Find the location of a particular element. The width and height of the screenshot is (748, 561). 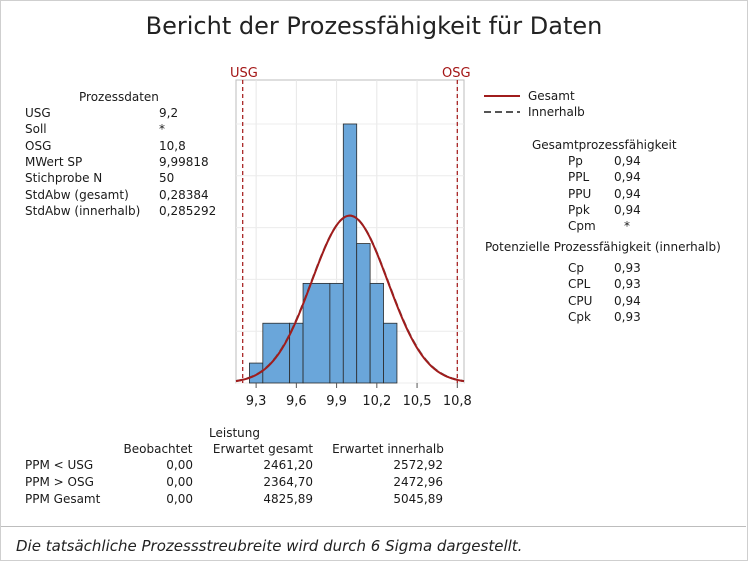

overall-capability-row-label: Cpm is located at coordinates (582, 226).